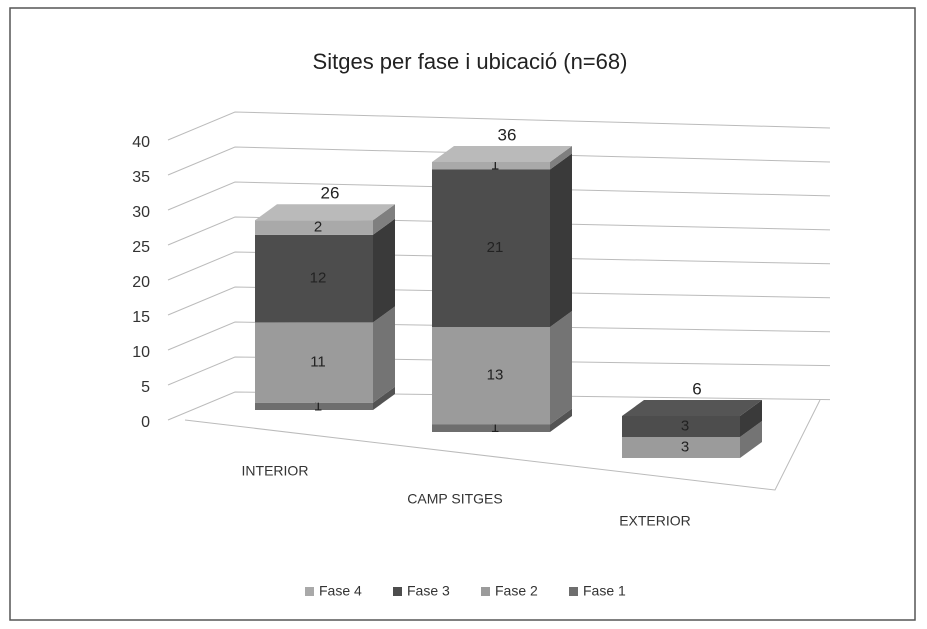 Image resolution: width=927 pixels, height=629 pixels. Describe the element at coordinates (141, 247) in the screenshot. I see `y-tick-label: 25` at that location.